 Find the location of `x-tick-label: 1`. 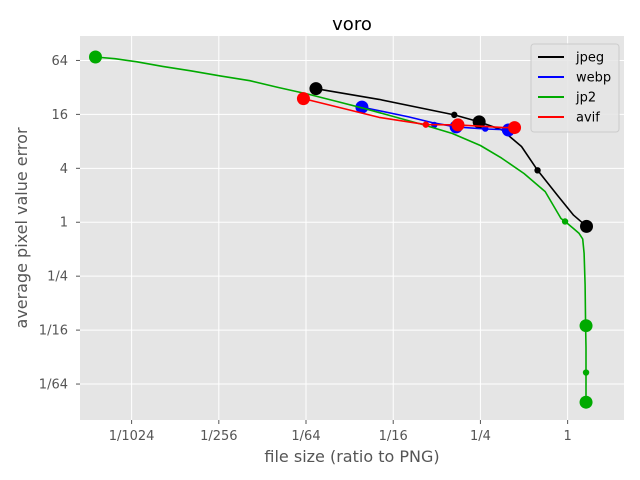

x-tick-label: 1 is located at coordinates (567, 436).